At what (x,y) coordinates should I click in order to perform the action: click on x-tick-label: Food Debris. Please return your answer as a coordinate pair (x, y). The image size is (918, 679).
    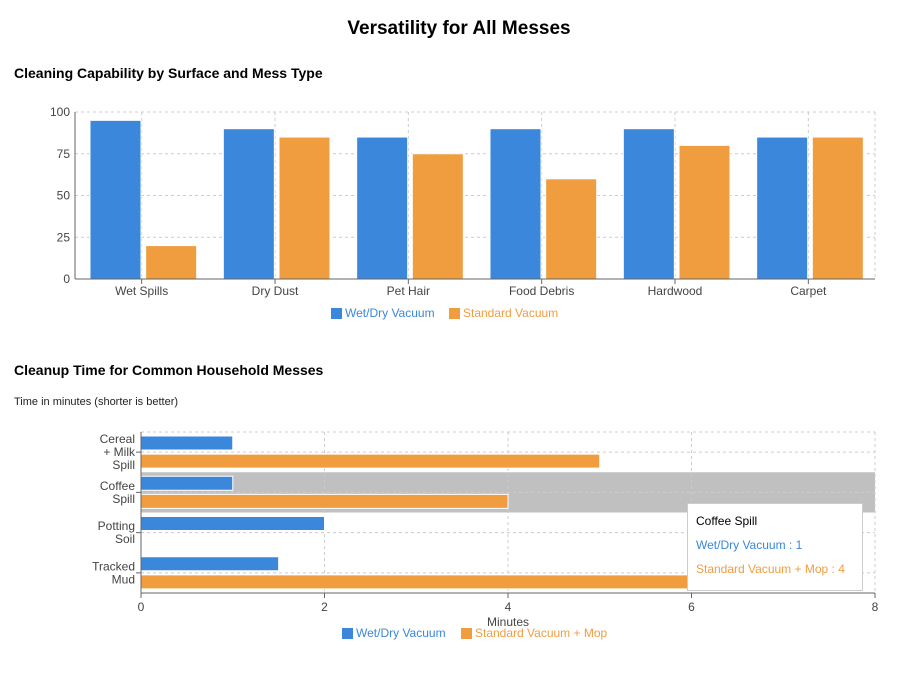
    Looking at the image, I should click on (541, 291).